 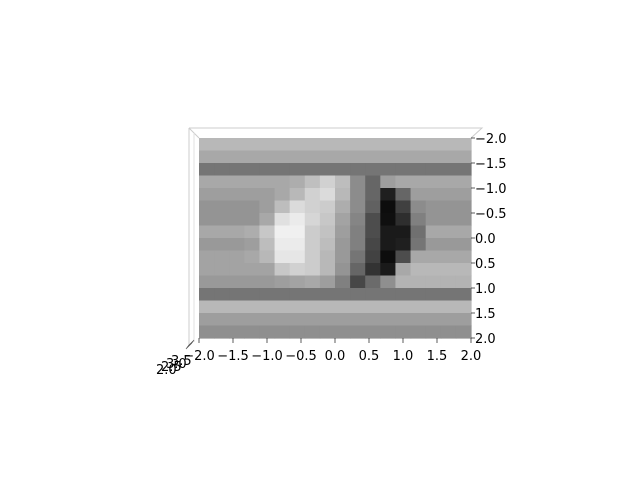 I want to click on y-tick-label: −2.0, so click(x=491, y=139).